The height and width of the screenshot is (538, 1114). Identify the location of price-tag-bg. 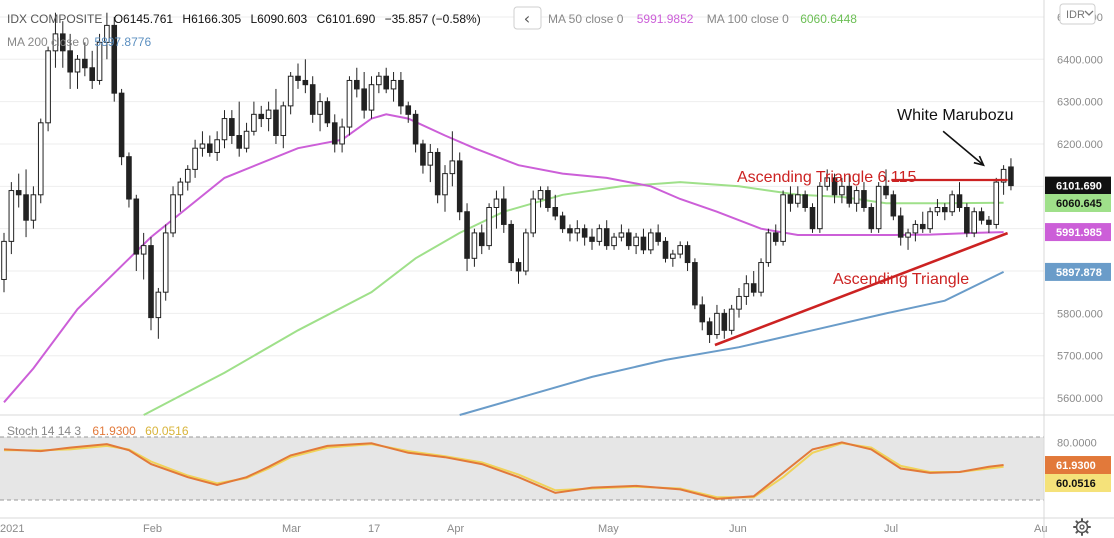
(1078, 232).